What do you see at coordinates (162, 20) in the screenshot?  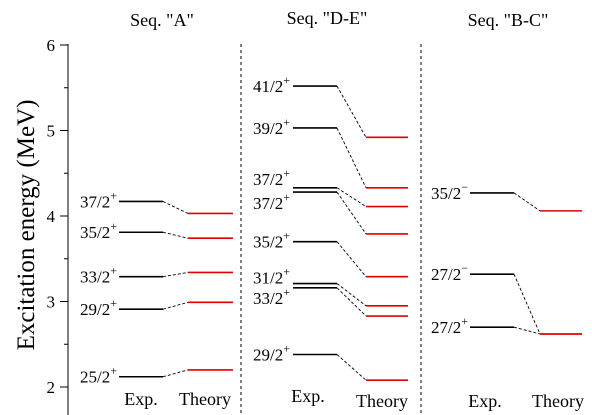 I see `panel-title-a: Seq. "A"` at bounding box center [162, 20].